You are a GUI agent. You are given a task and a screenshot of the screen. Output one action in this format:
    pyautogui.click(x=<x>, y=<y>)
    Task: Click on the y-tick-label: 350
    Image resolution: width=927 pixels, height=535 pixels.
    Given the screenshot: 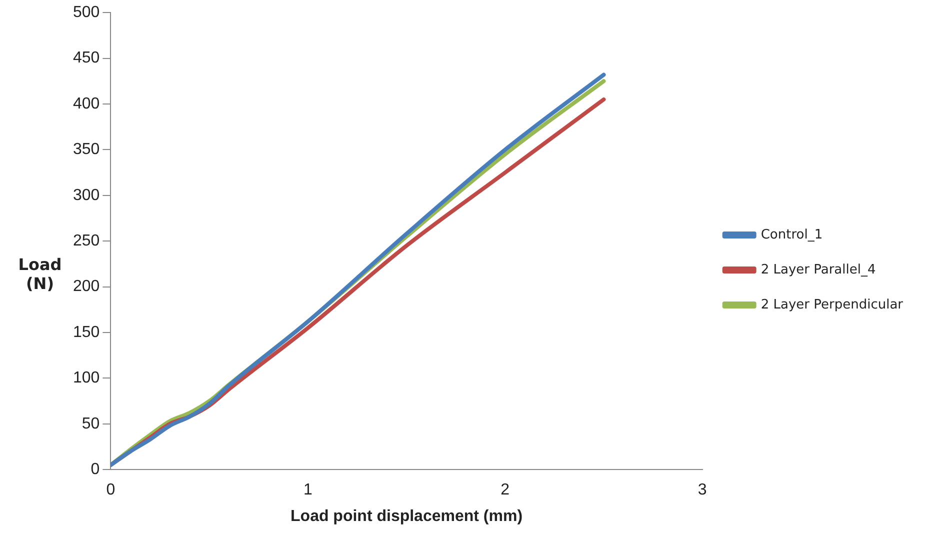 What is the action you would take?
    pyautogui.click(x=86, y=149)
    